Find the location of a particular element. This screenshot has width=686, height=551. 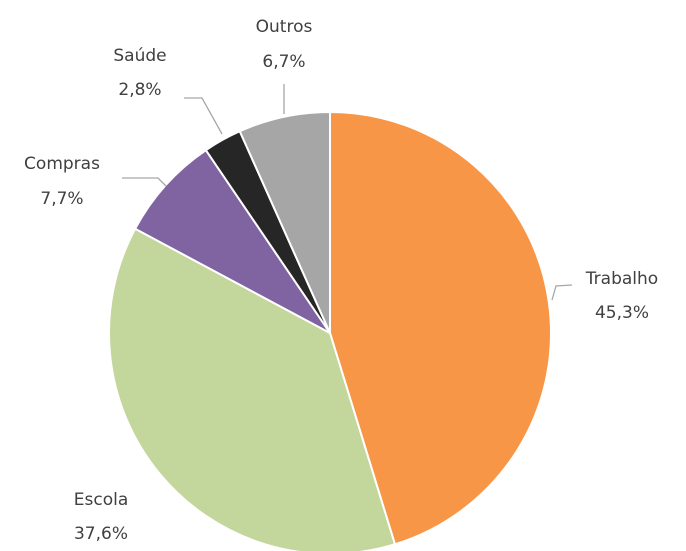

category-label: Compras is located at coordinates (62, 164).